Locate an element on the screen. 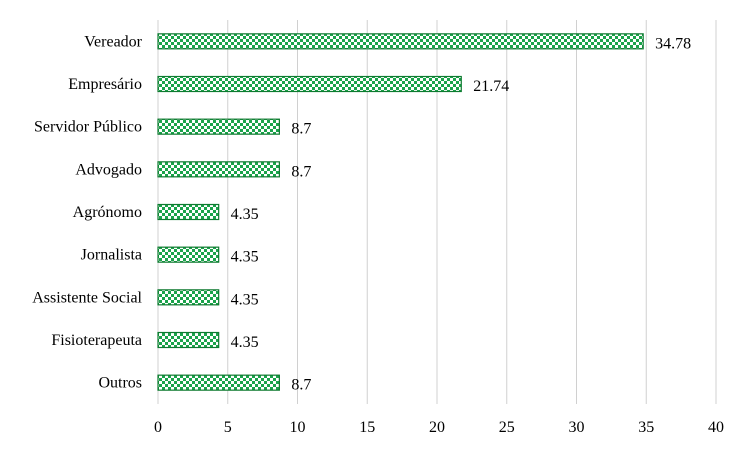 The image size is (750, 450). category-label: Advogado is located at coordinates (108, 169).